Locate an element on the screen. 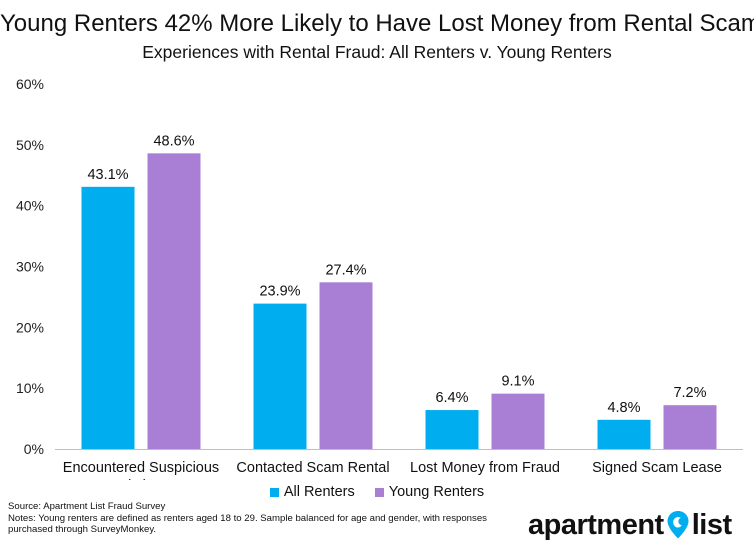 Image resolution: width=754 pixels, height=546 pixels. y-tick-label: 20% is located at coordinates (30, 327).